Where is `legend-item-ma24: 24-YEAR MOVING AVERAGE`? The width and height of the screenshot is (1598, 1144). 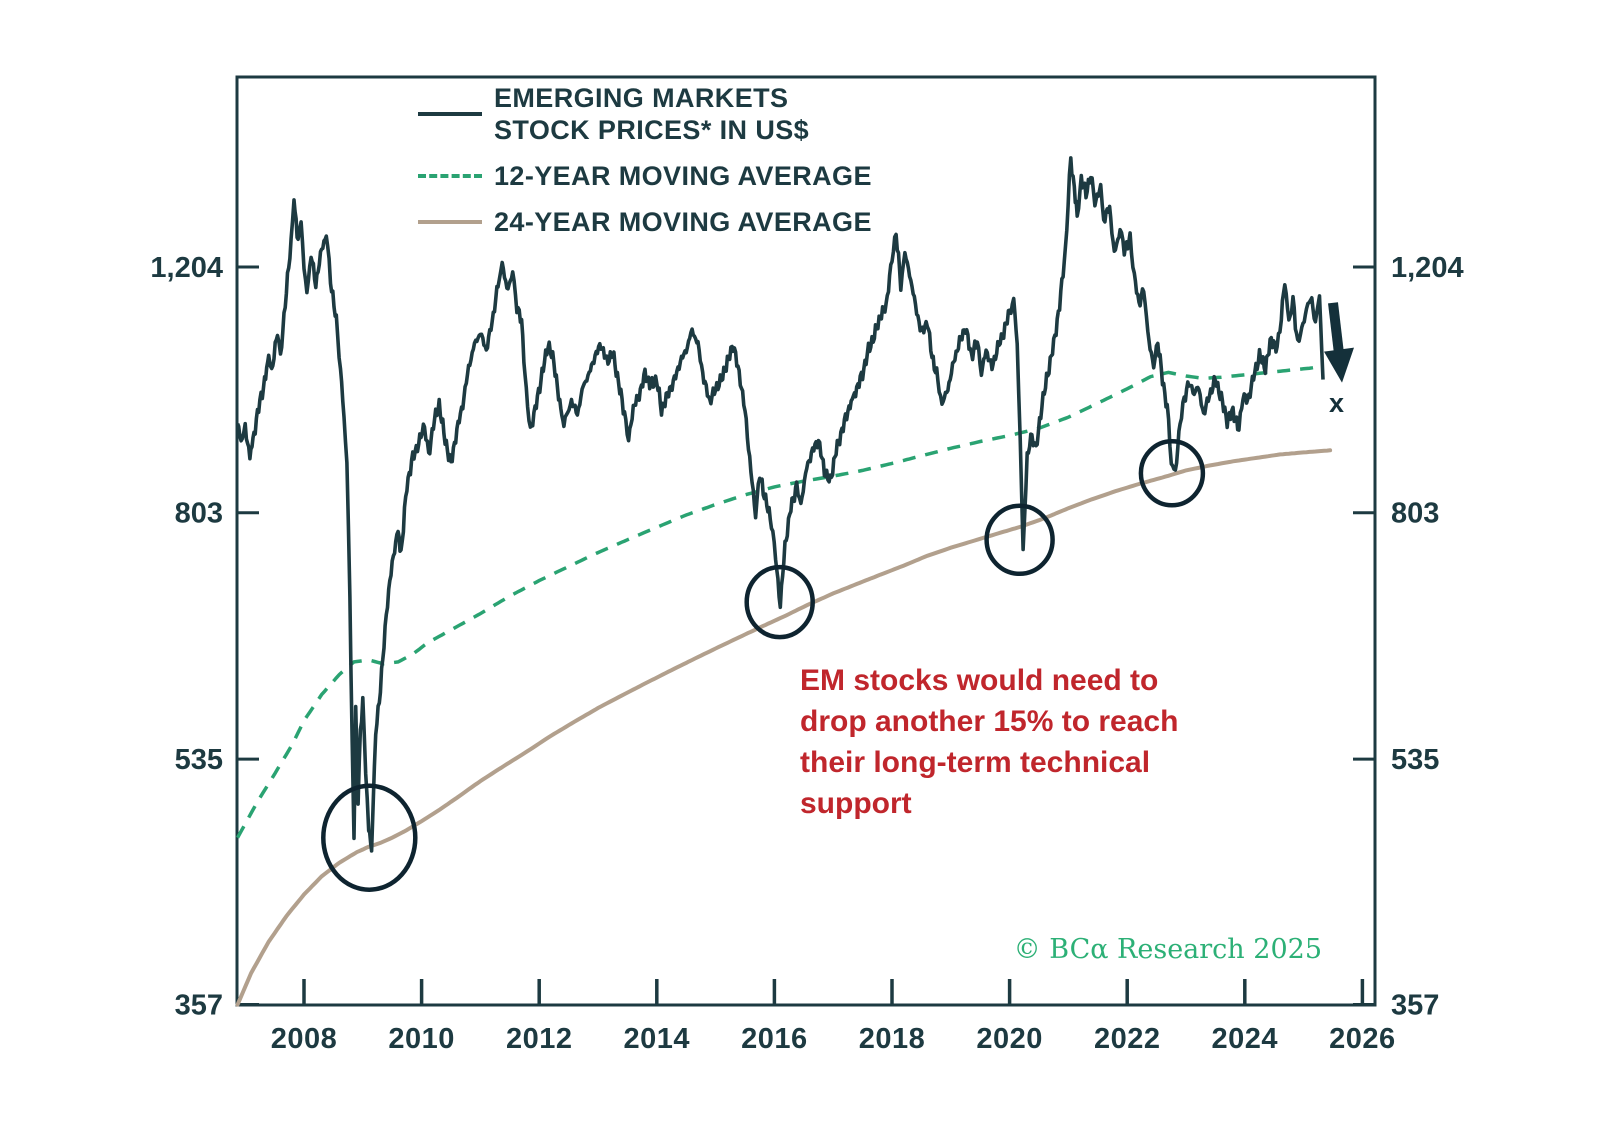 legend-item-ma24: 24-YEAR MOVING AVERAGE is located at coordinates (645, 222).